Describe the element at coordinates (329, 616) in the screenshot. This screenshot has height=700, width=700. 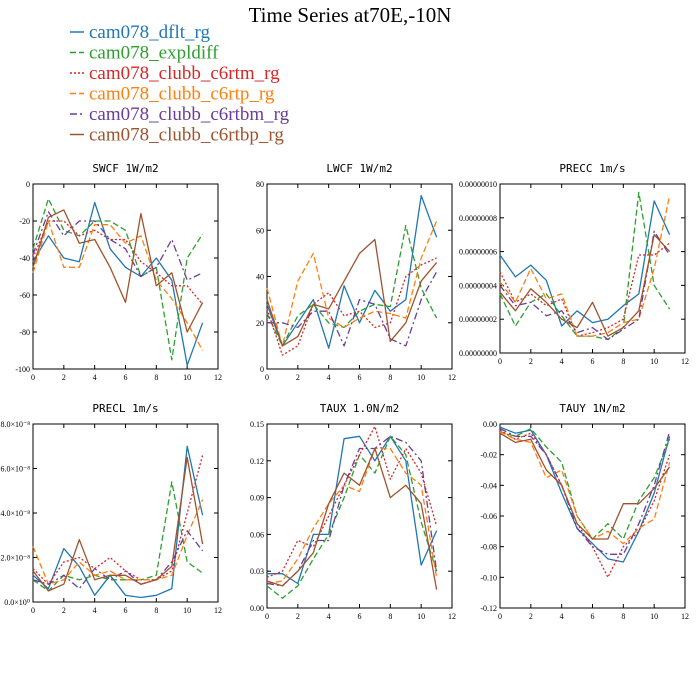
I see `x-tick-label-4-2: 4` at that location.